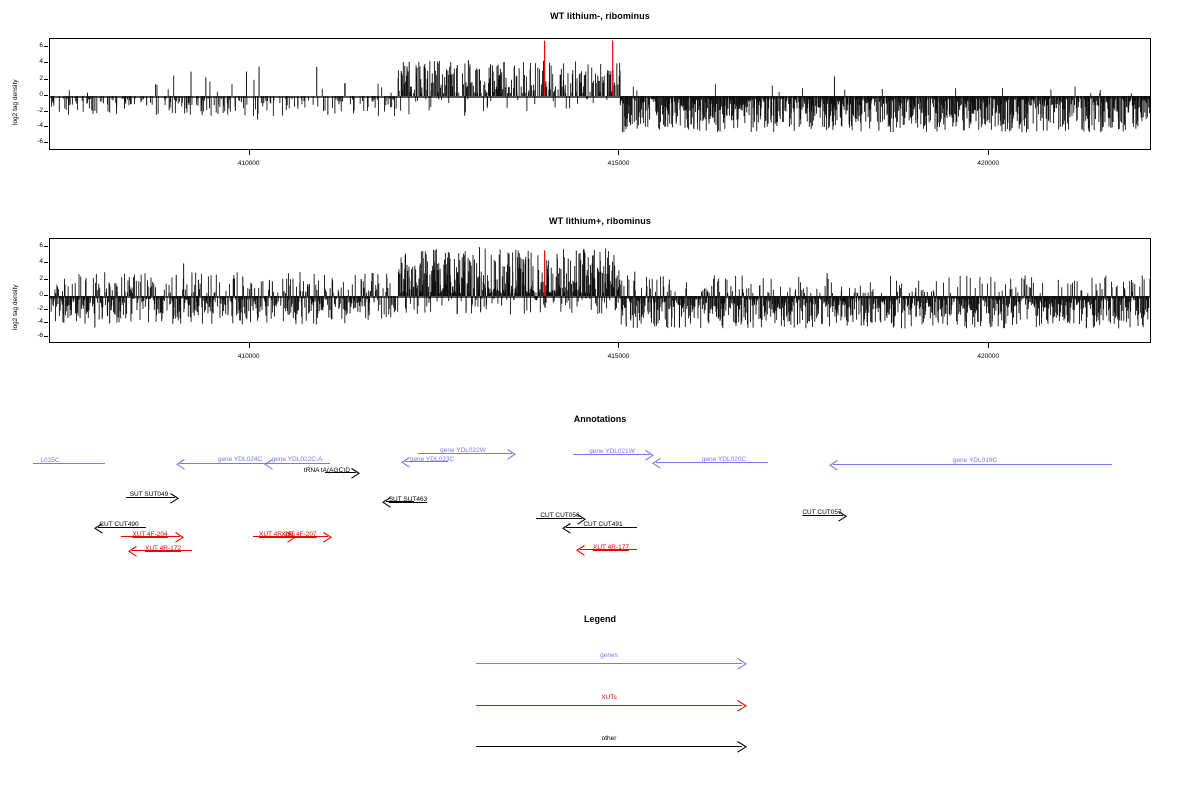 This screenshot has height=800, width=1200. I want to click on feature-label: SUT SUT049, so click(149, 494).